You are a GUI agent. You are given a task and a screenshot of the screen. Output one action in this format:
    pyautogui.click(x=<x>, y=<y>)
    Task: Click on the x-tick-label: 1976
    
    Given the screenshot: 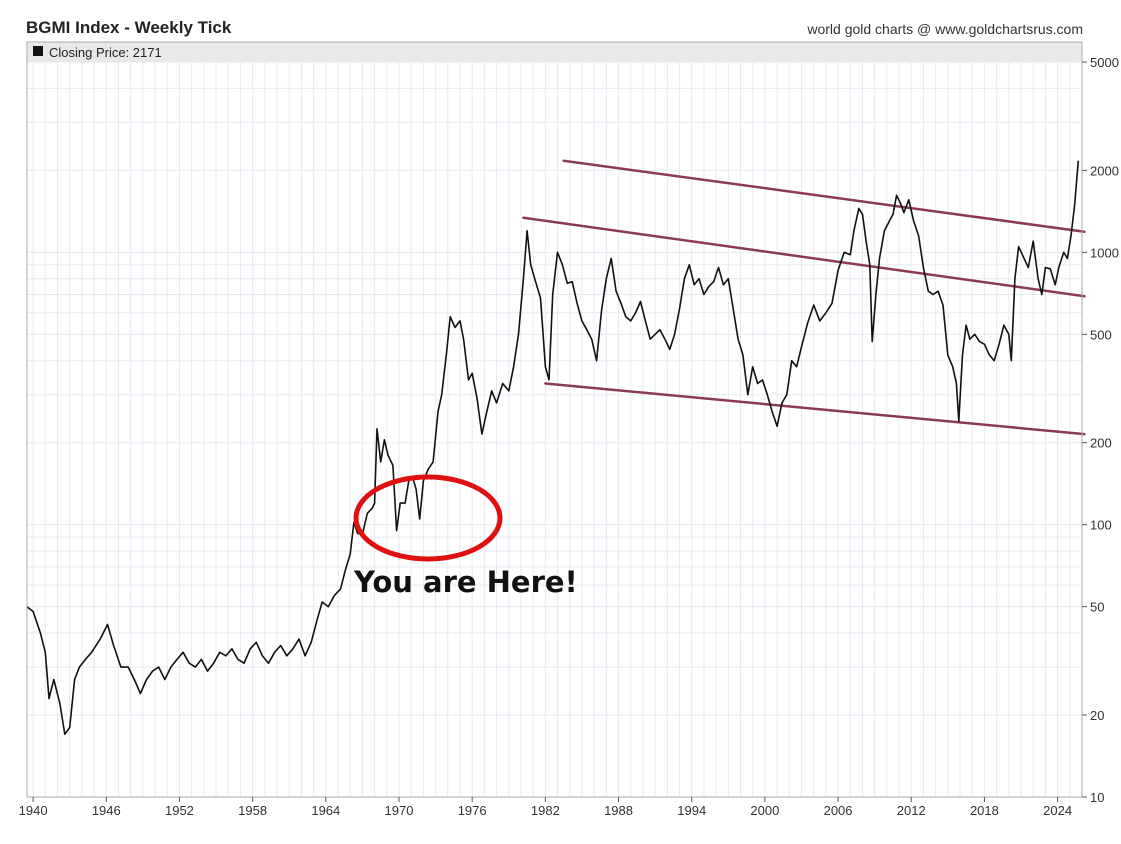 What is the action you would take?
    pyautogui.click(x=472, y=810)
    